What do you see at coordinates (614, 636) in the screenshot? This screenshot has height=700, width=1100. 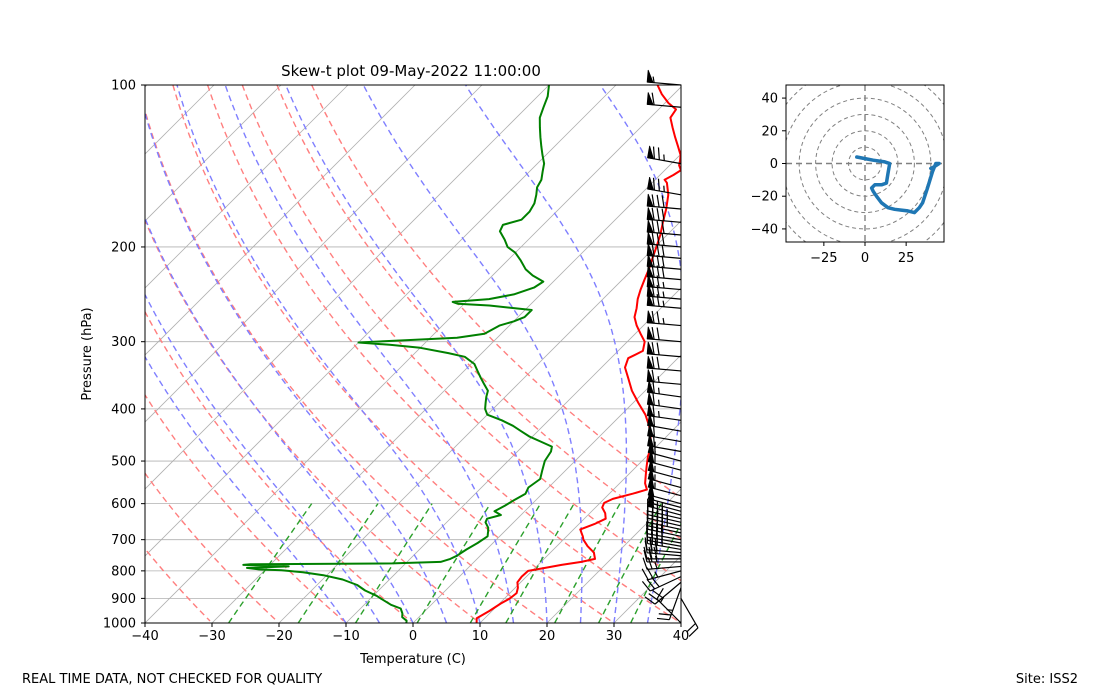 I see `x-tick-label: 30` at bounding box center [614, 636].